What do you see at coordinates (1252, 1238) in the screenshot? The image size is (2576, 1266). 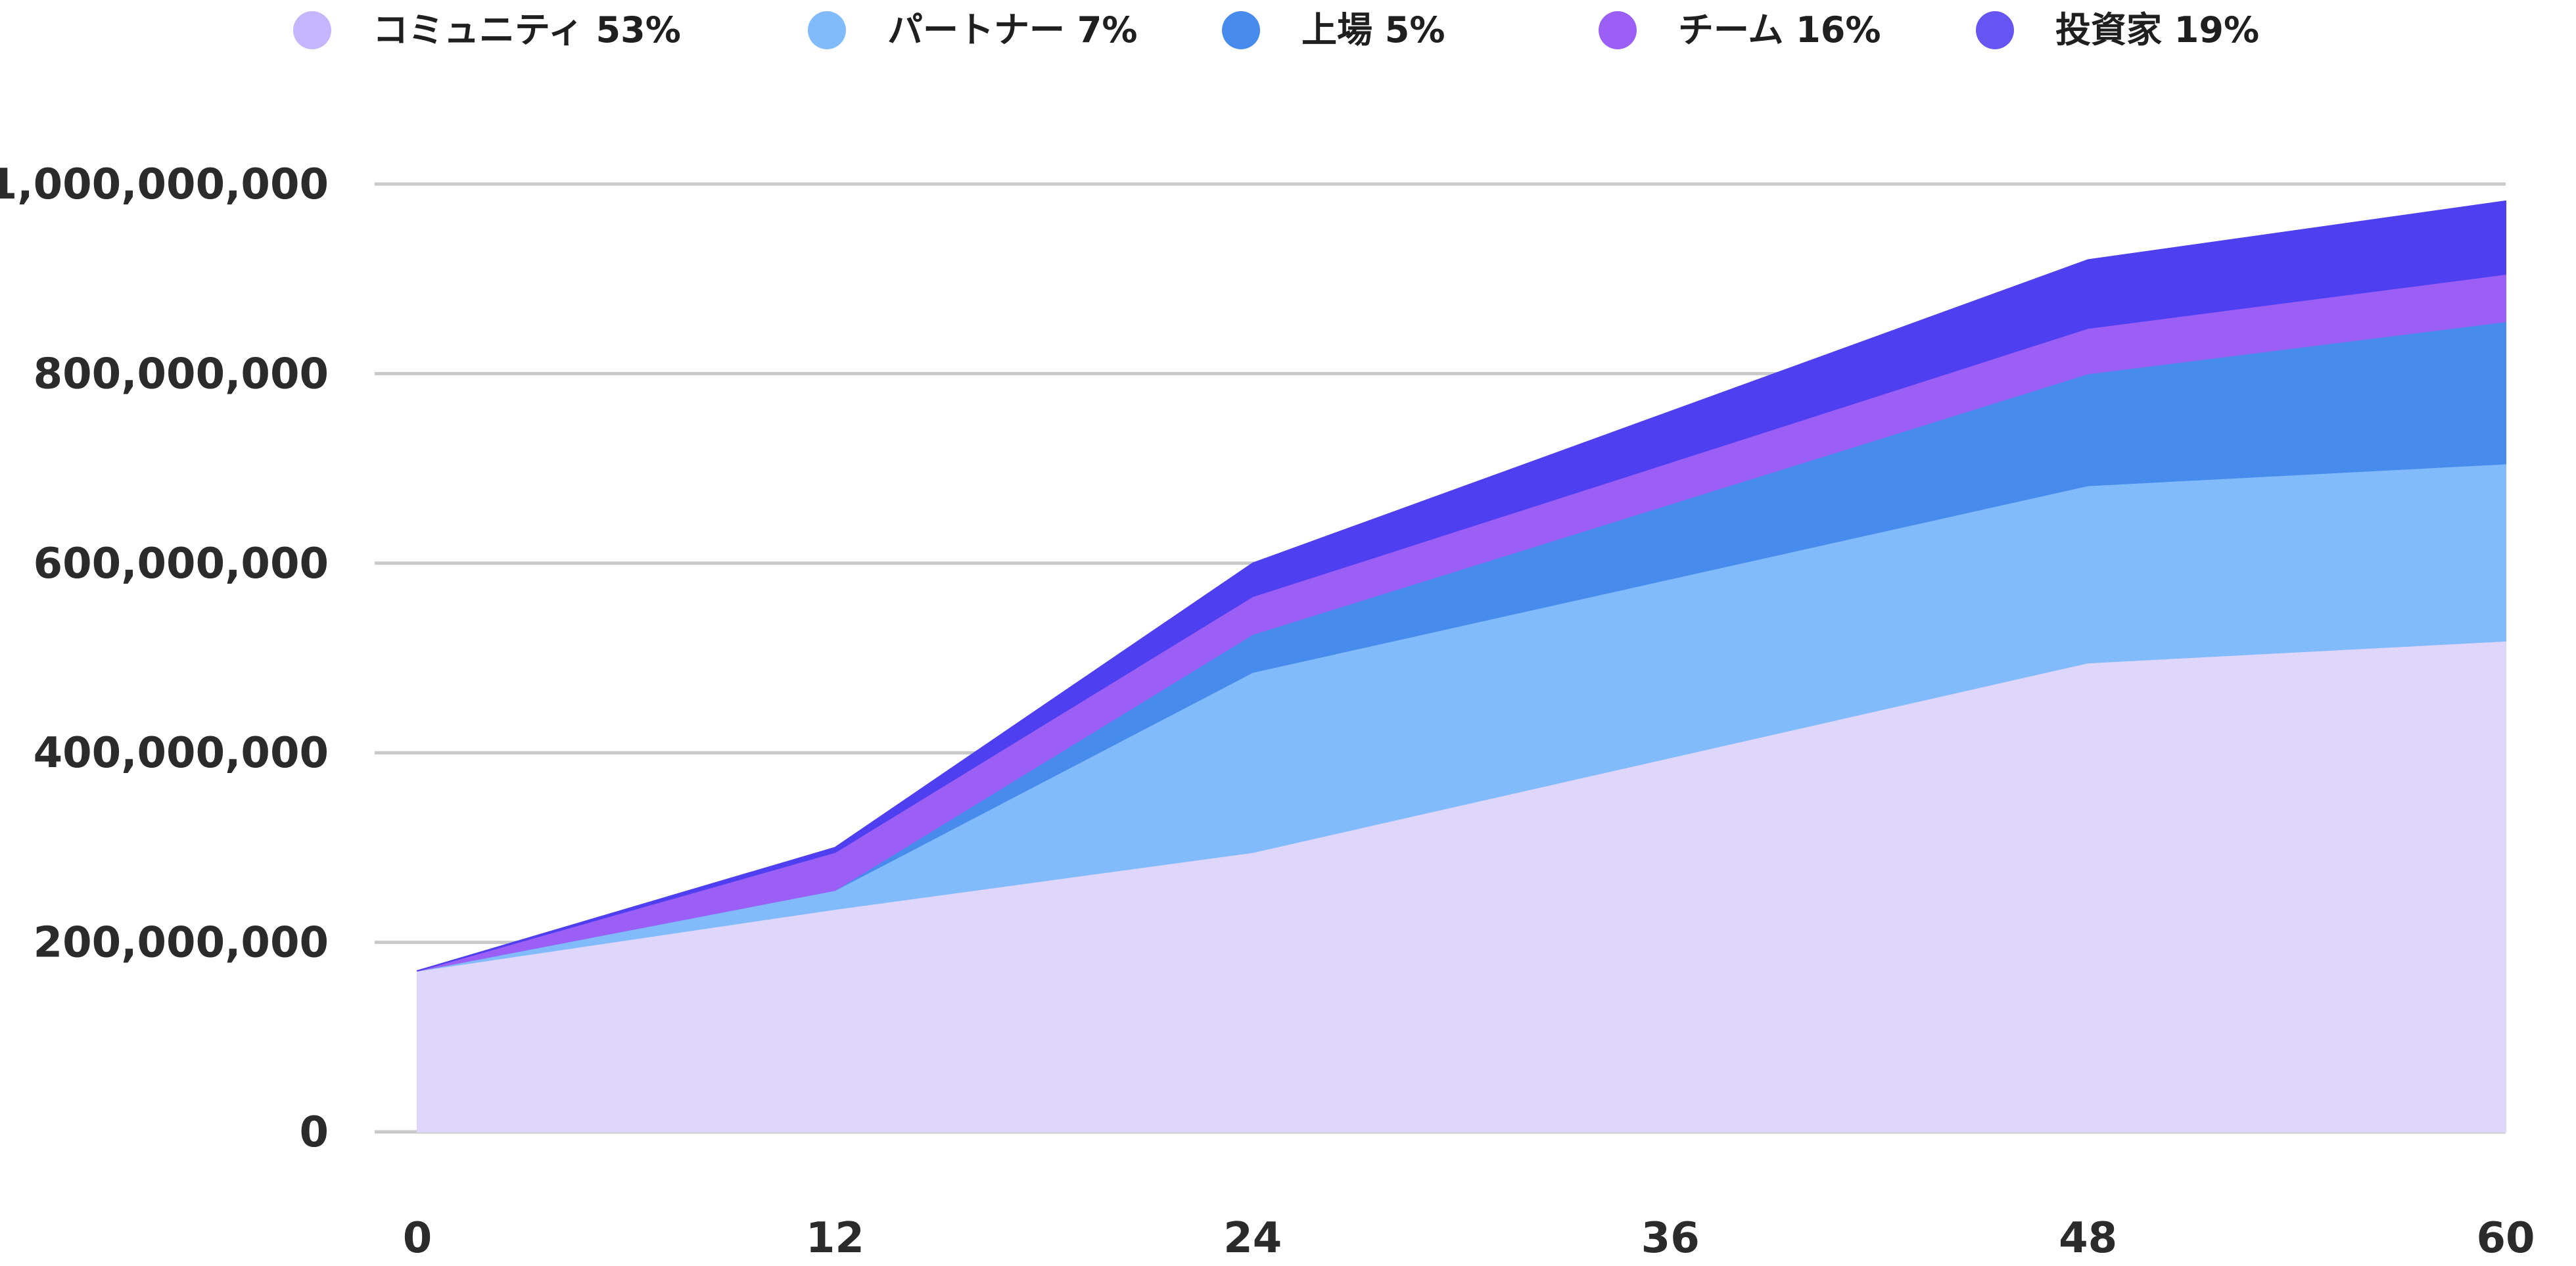 I see `x-tick-label-2: 24` at bounding box center [1252, 1238].